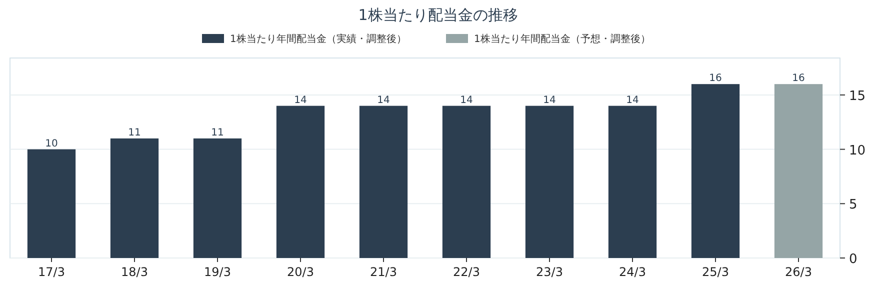 Image resolution: width=876 pixels, height=290 pixels. What do you see at coordinates (857, 96) in the screenshot?
I see `y-tick-label: 15` at bounding box center [857, 96].